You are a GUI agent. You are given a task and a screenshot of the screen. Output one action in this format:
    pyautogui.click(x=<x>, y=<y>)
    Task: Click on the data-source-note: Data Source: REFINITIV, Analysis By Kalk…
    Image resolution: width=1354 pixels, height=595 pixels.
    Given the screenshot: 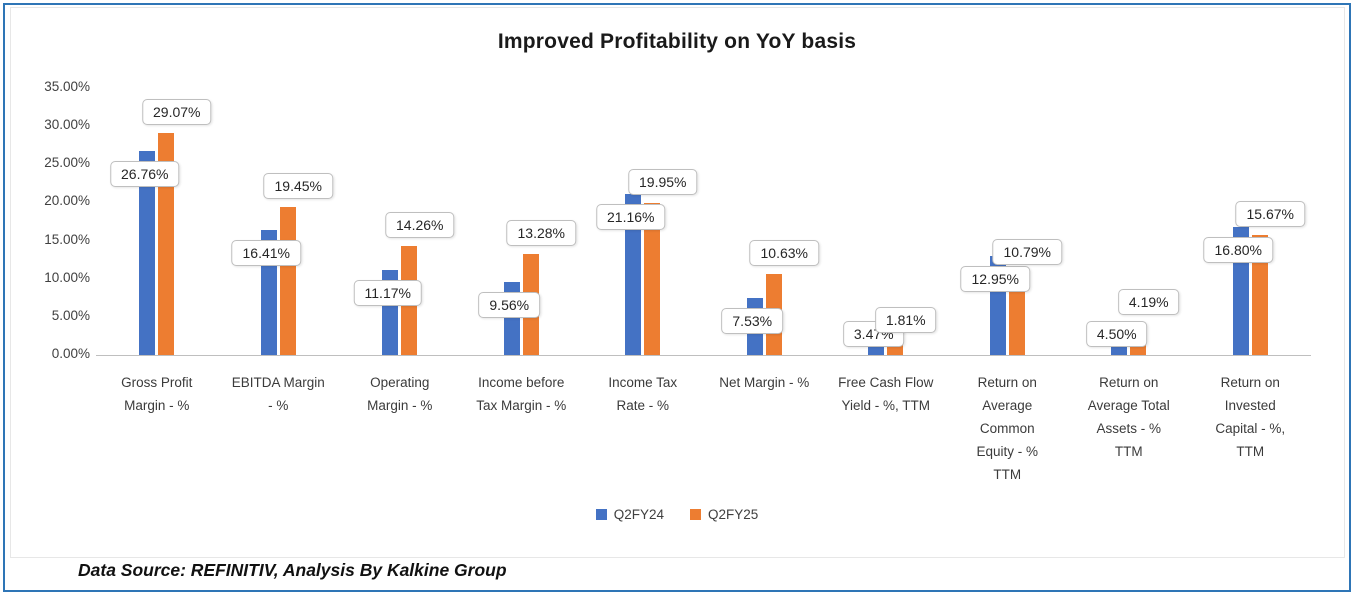 What is the action you would take?
    pyautogui.click(x=292, y=570)
    